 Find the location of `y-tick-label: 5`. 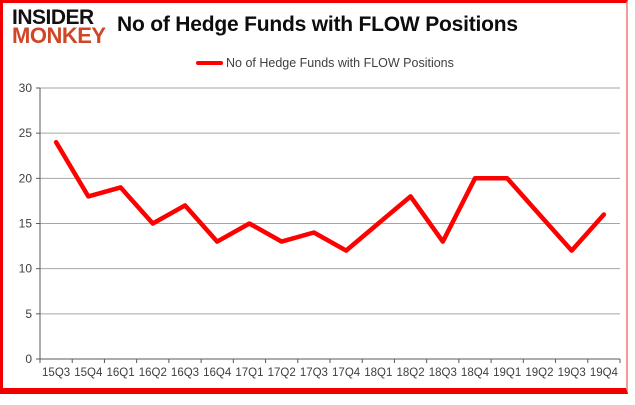

y-tick-label: 5 is located at coordinates (28, 314).